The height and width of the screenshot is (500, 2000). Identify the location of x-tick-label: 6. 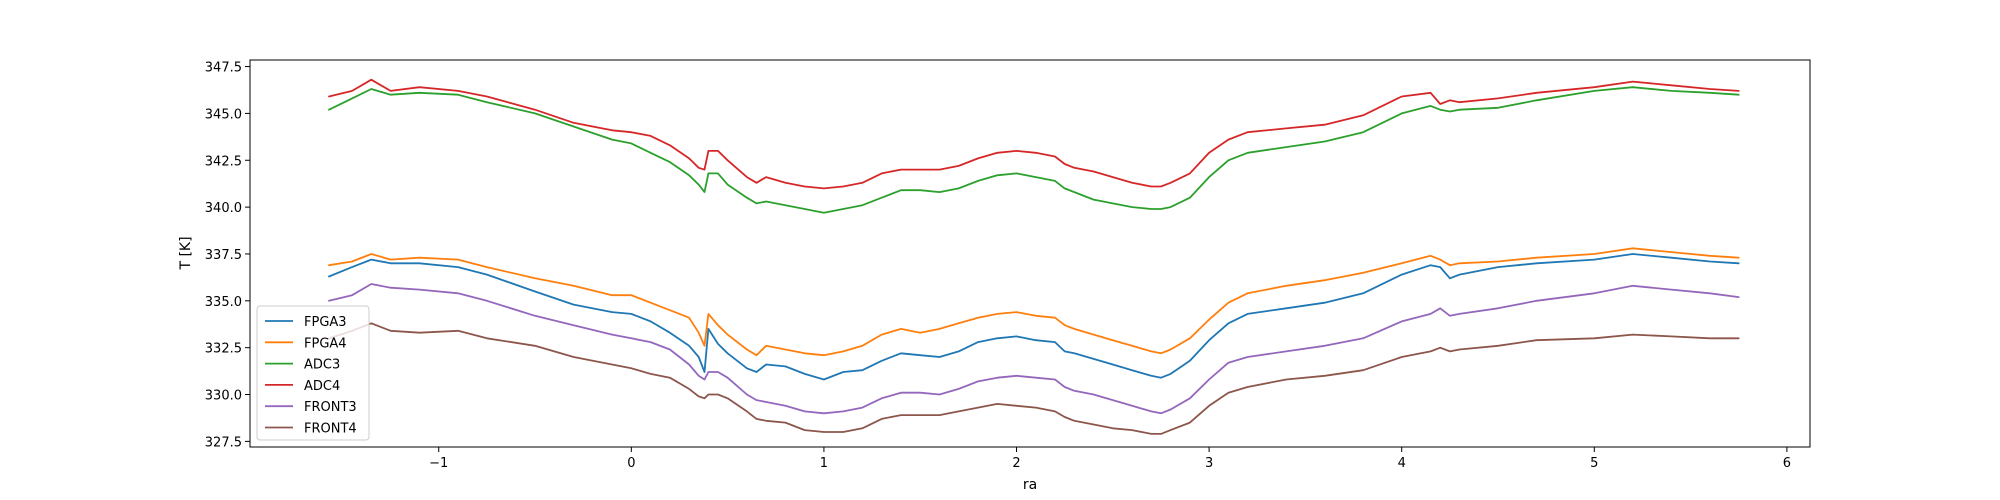
(1787, 463).